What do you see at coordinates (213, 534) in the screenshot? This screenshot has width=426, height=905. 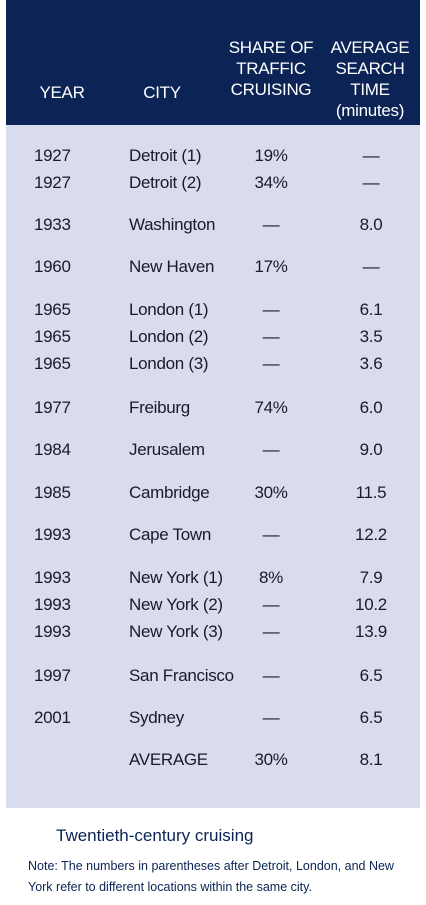 I see `table-row: 1993 Cape Town — 12.2` at bounding box center [213, 534].